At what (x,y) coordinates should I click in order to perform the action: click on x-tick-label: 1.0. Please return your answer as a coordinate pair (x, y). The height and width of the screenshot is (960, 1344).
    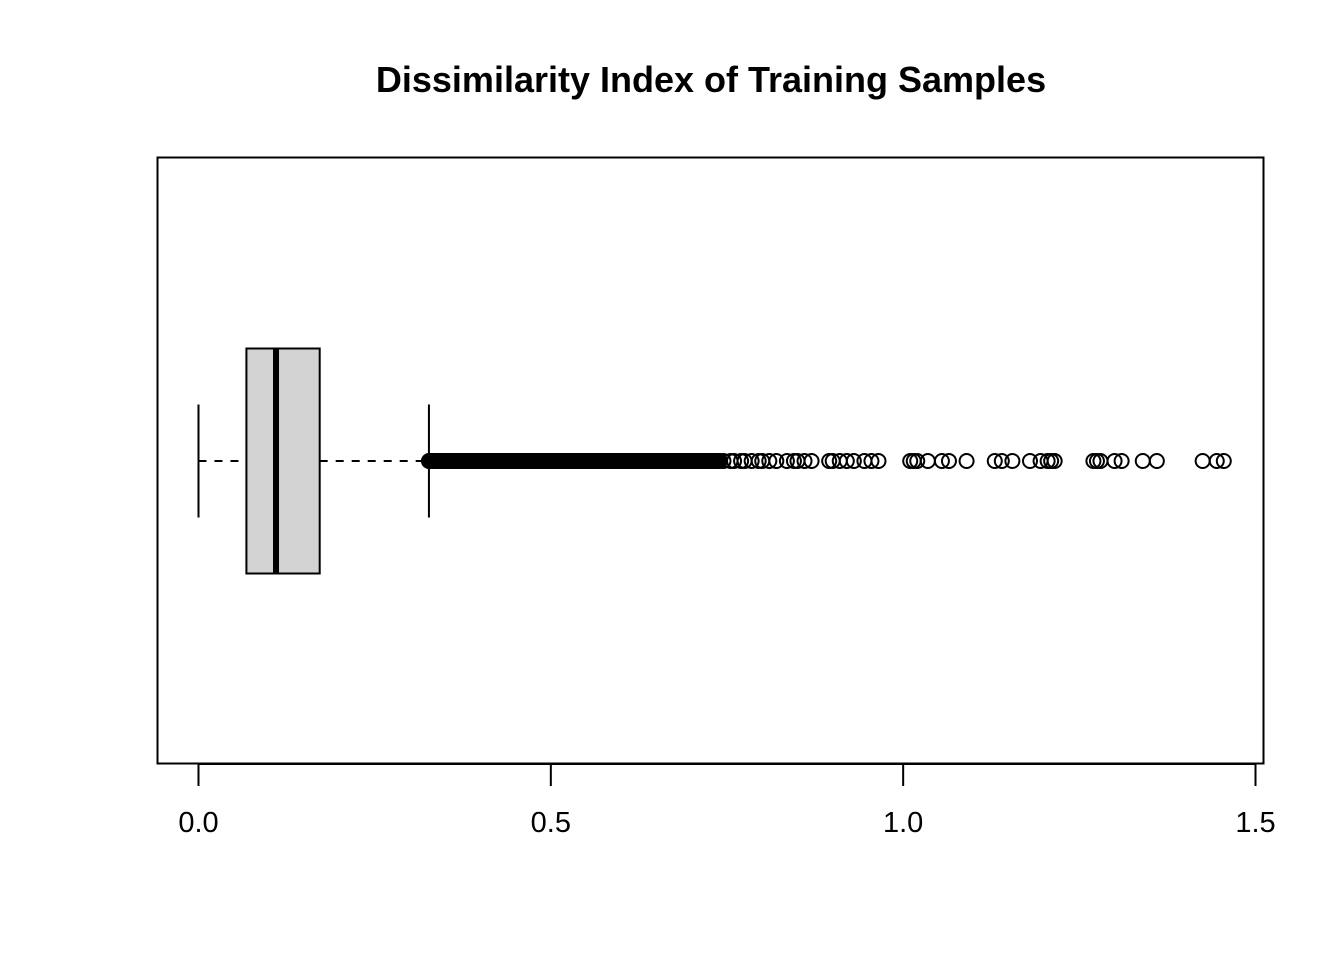
    Looking at the image, I should click on (903, 823).